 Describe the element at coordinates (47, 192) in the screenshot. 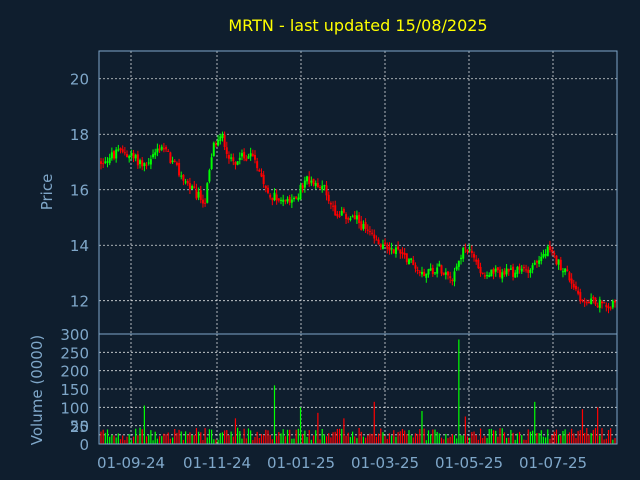

I see `price-axis-label: Price` at that location.